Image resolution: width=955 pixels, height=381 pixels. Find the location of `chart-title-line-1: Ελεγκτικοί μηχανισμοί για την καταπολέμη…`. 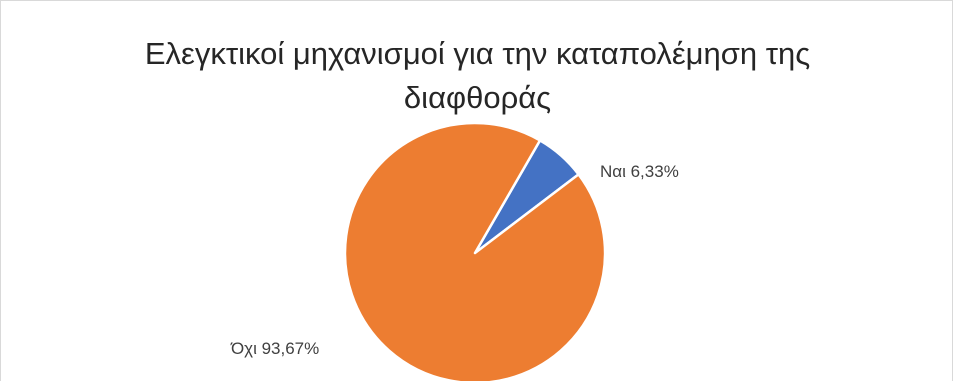

chart-title-line-1: Ελεγκτικοί μηχανισμοί για την καταπολέμη… is located at coordinates (477, 53).